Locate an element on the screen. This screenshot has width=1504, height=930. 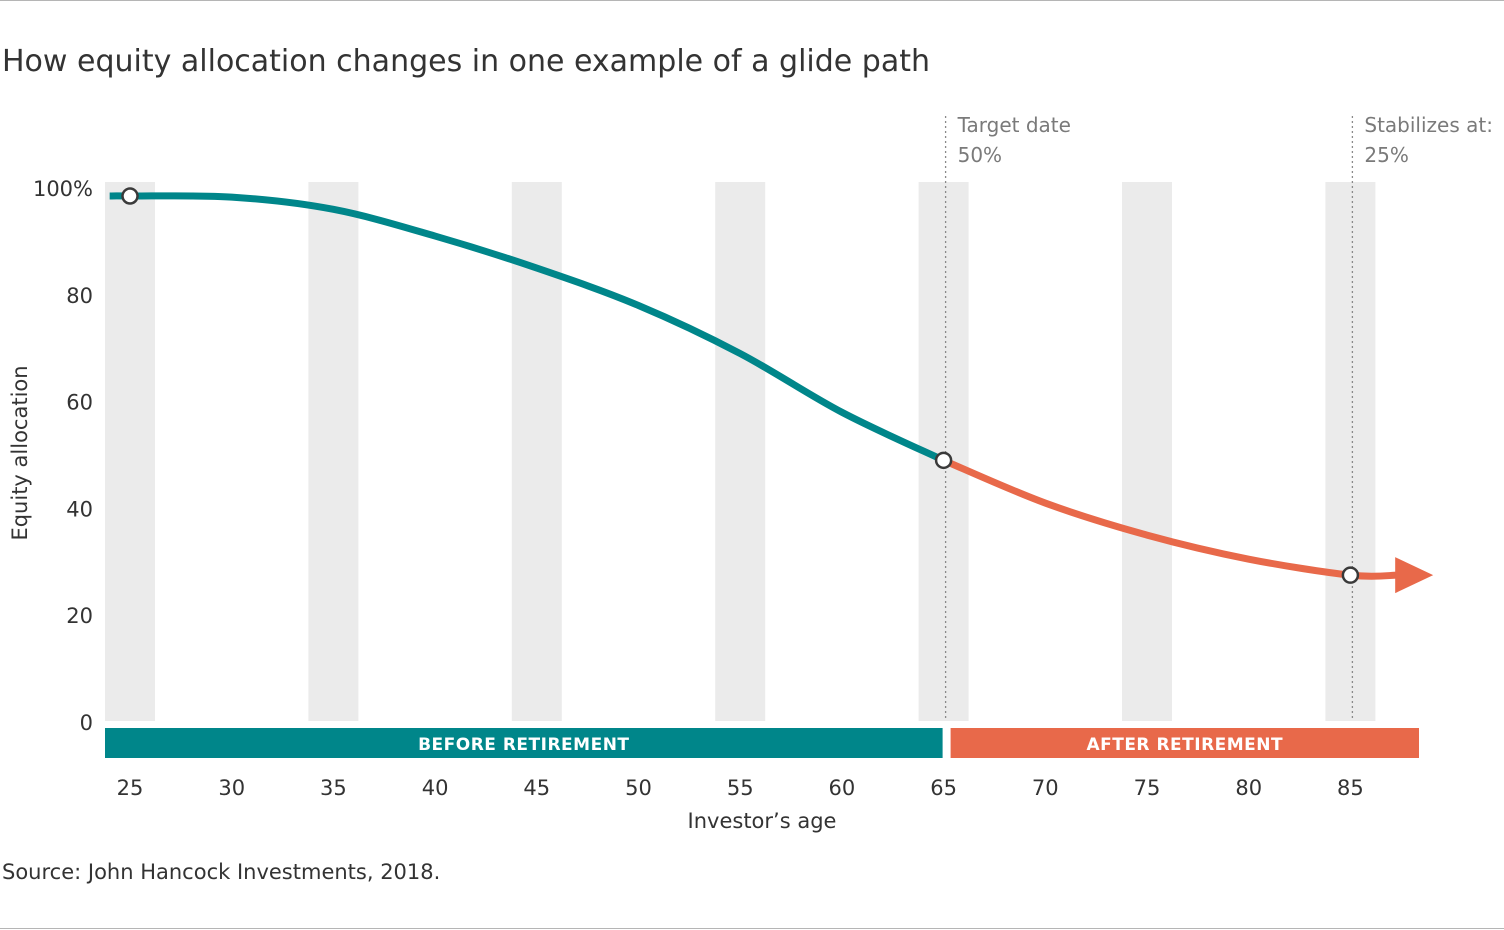
source-note: Source: John Hancock Investments, 2018. is located at coordinates (221, 872).